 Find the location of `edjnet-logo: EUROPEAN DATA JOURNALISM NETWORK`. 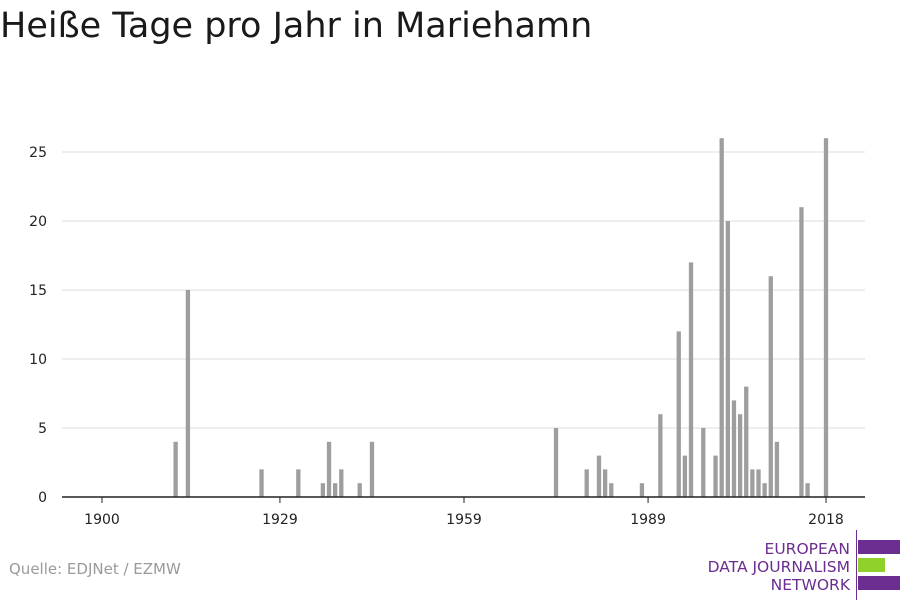

edjnet-logo: EUROPEAN DATA JOURNALISM NETWORK is located at coordinates (795, 565).